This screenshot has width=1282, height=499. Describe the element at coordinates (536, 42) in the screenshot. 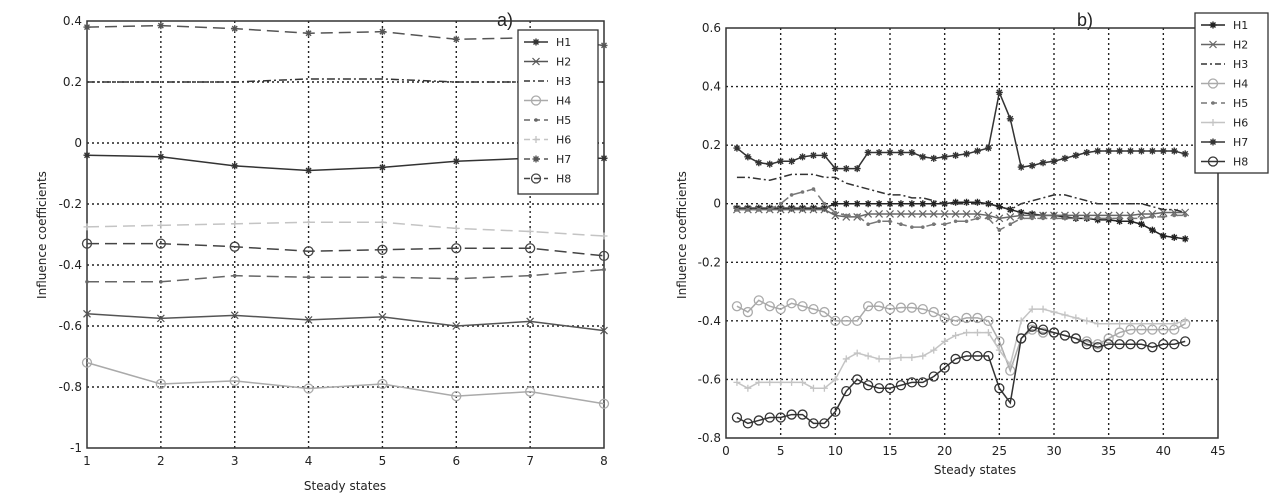

I see `legend-marker-h1` at that location.